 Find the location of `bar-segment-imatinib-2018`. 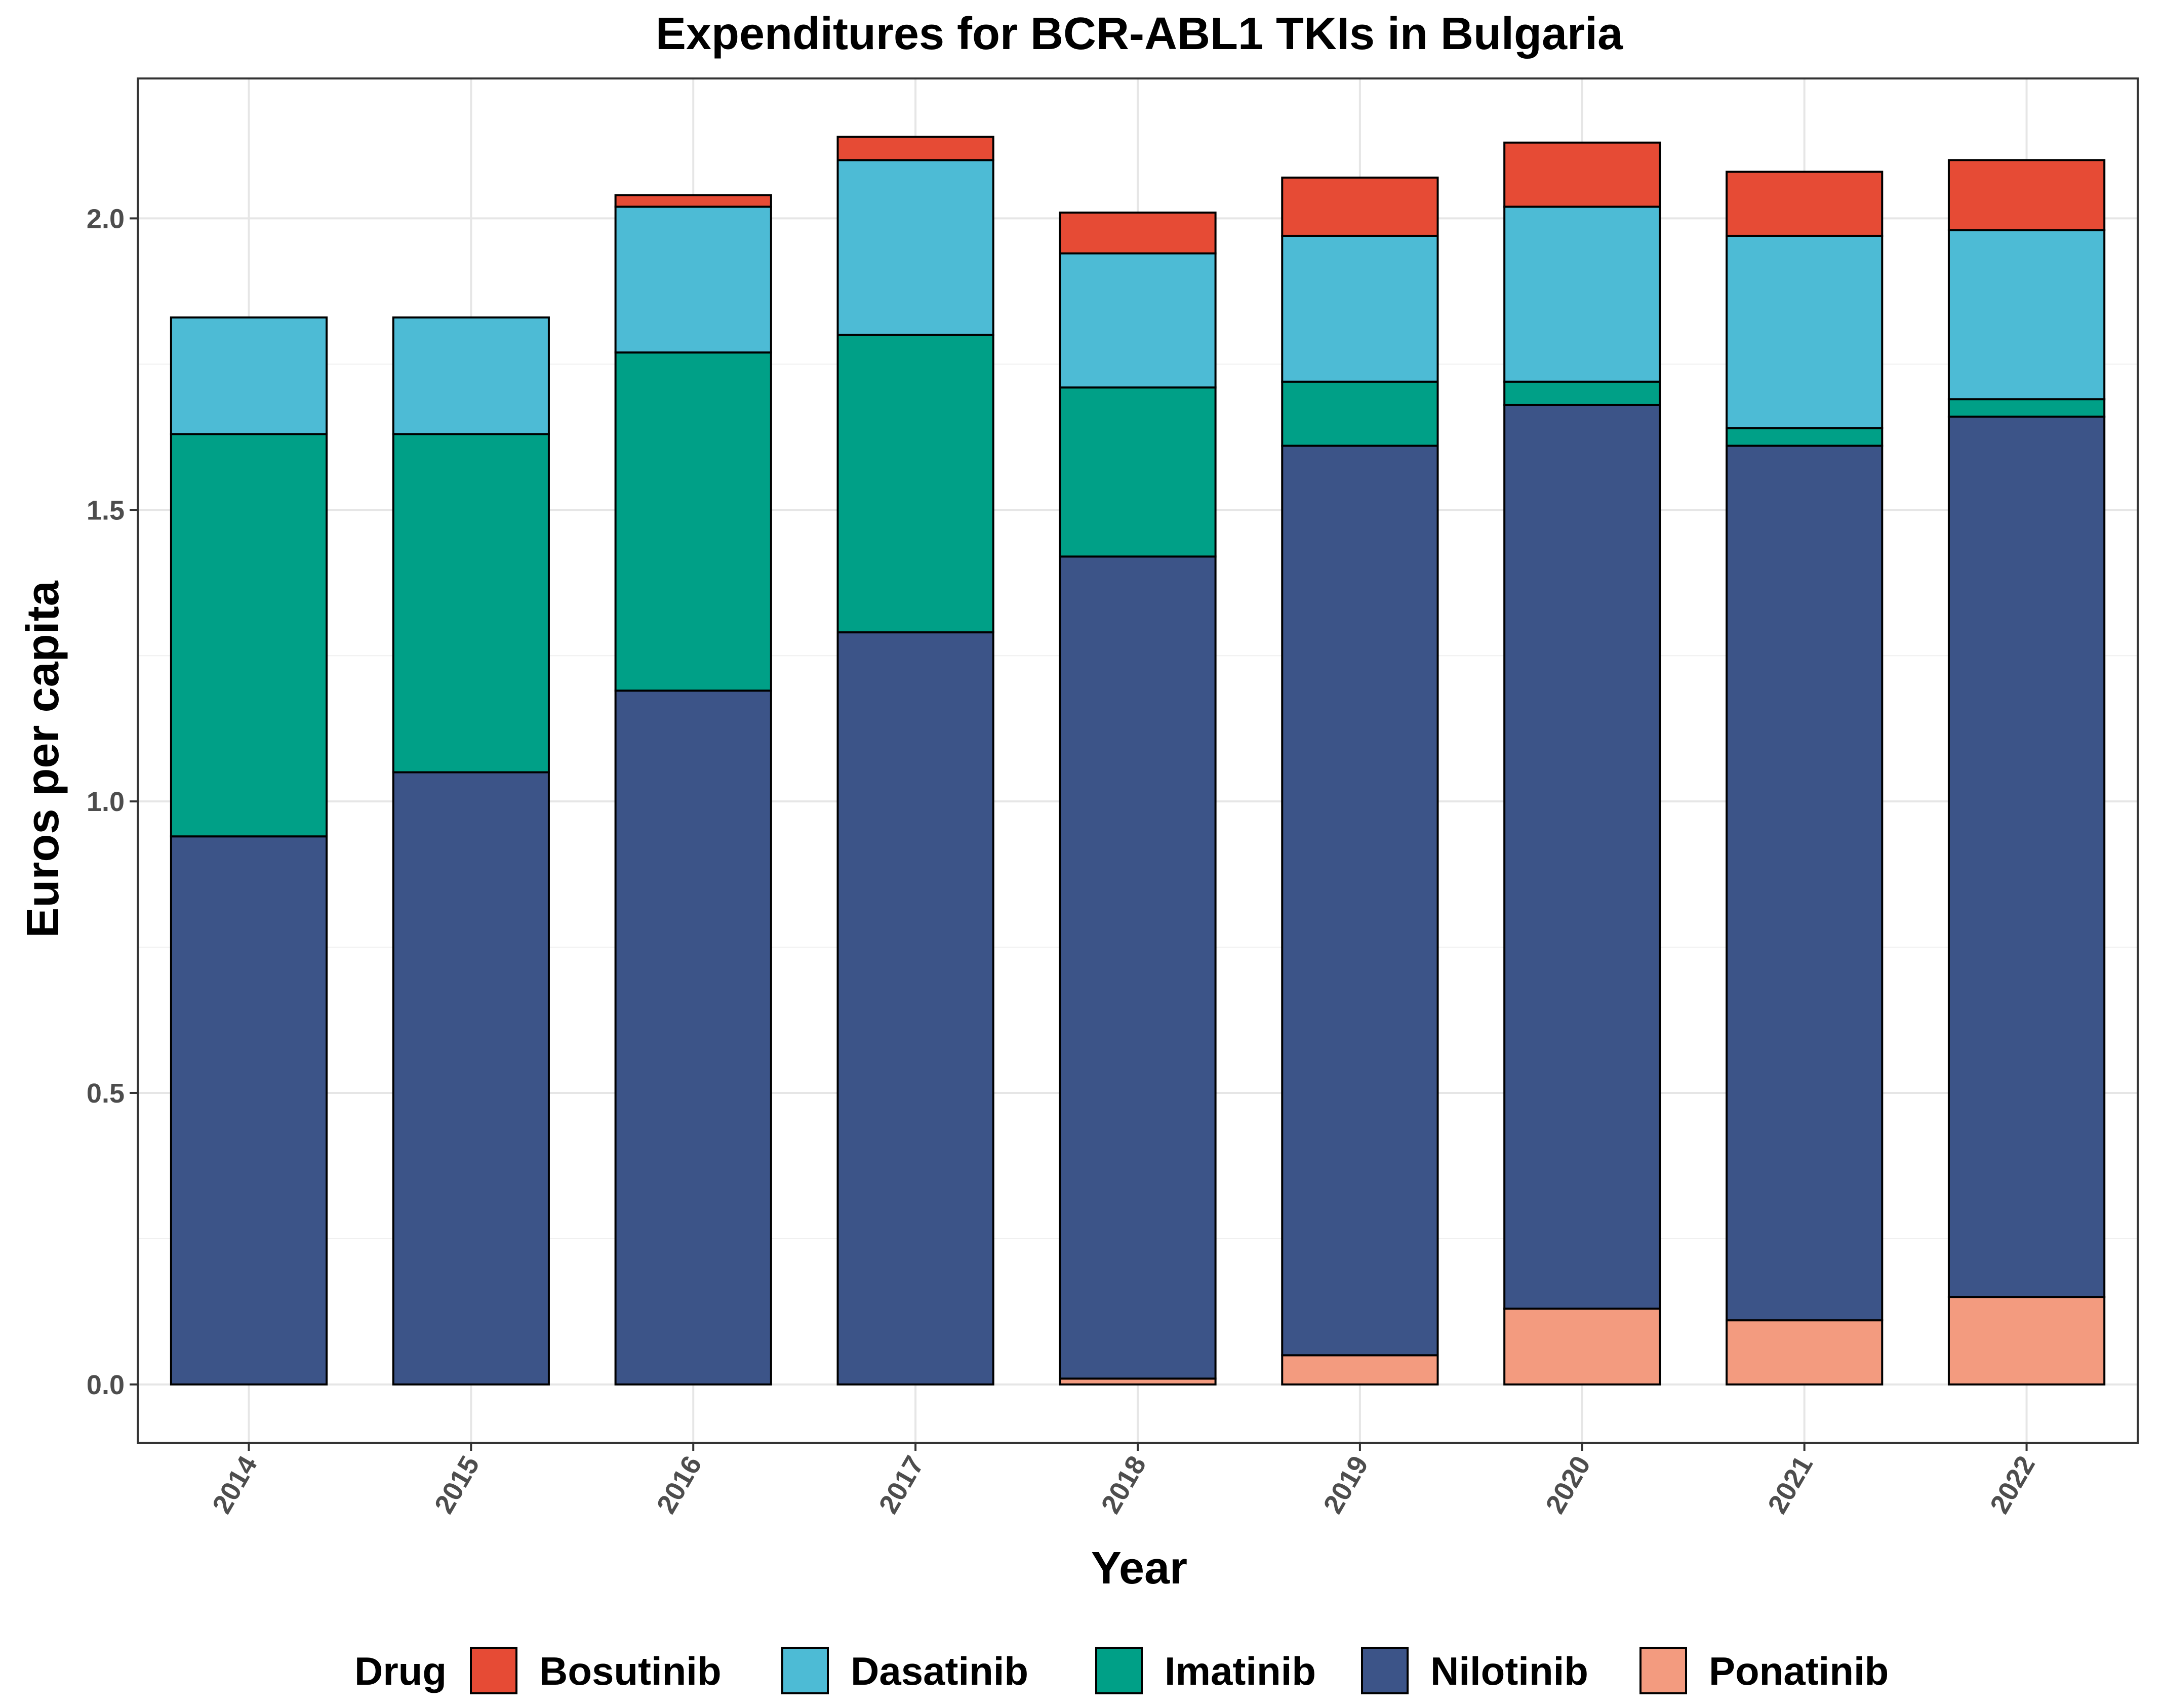

bar-segment-imatinib-2018 is located at coordinates (1138, 472).